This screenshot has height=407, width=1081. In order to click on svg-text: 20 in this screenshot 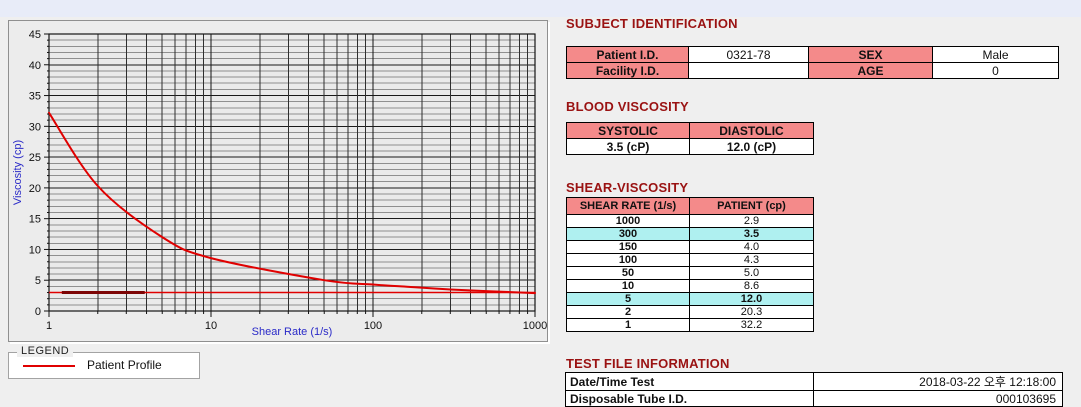, I will do `click(35, 189)`.